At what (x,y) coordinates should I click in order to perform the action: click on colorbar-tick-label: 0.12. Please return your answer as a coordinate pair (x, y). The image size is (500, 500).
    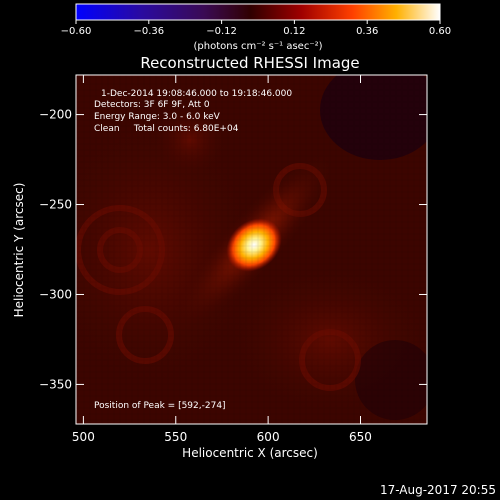
    Looking at the image, I should click on (294, 31).